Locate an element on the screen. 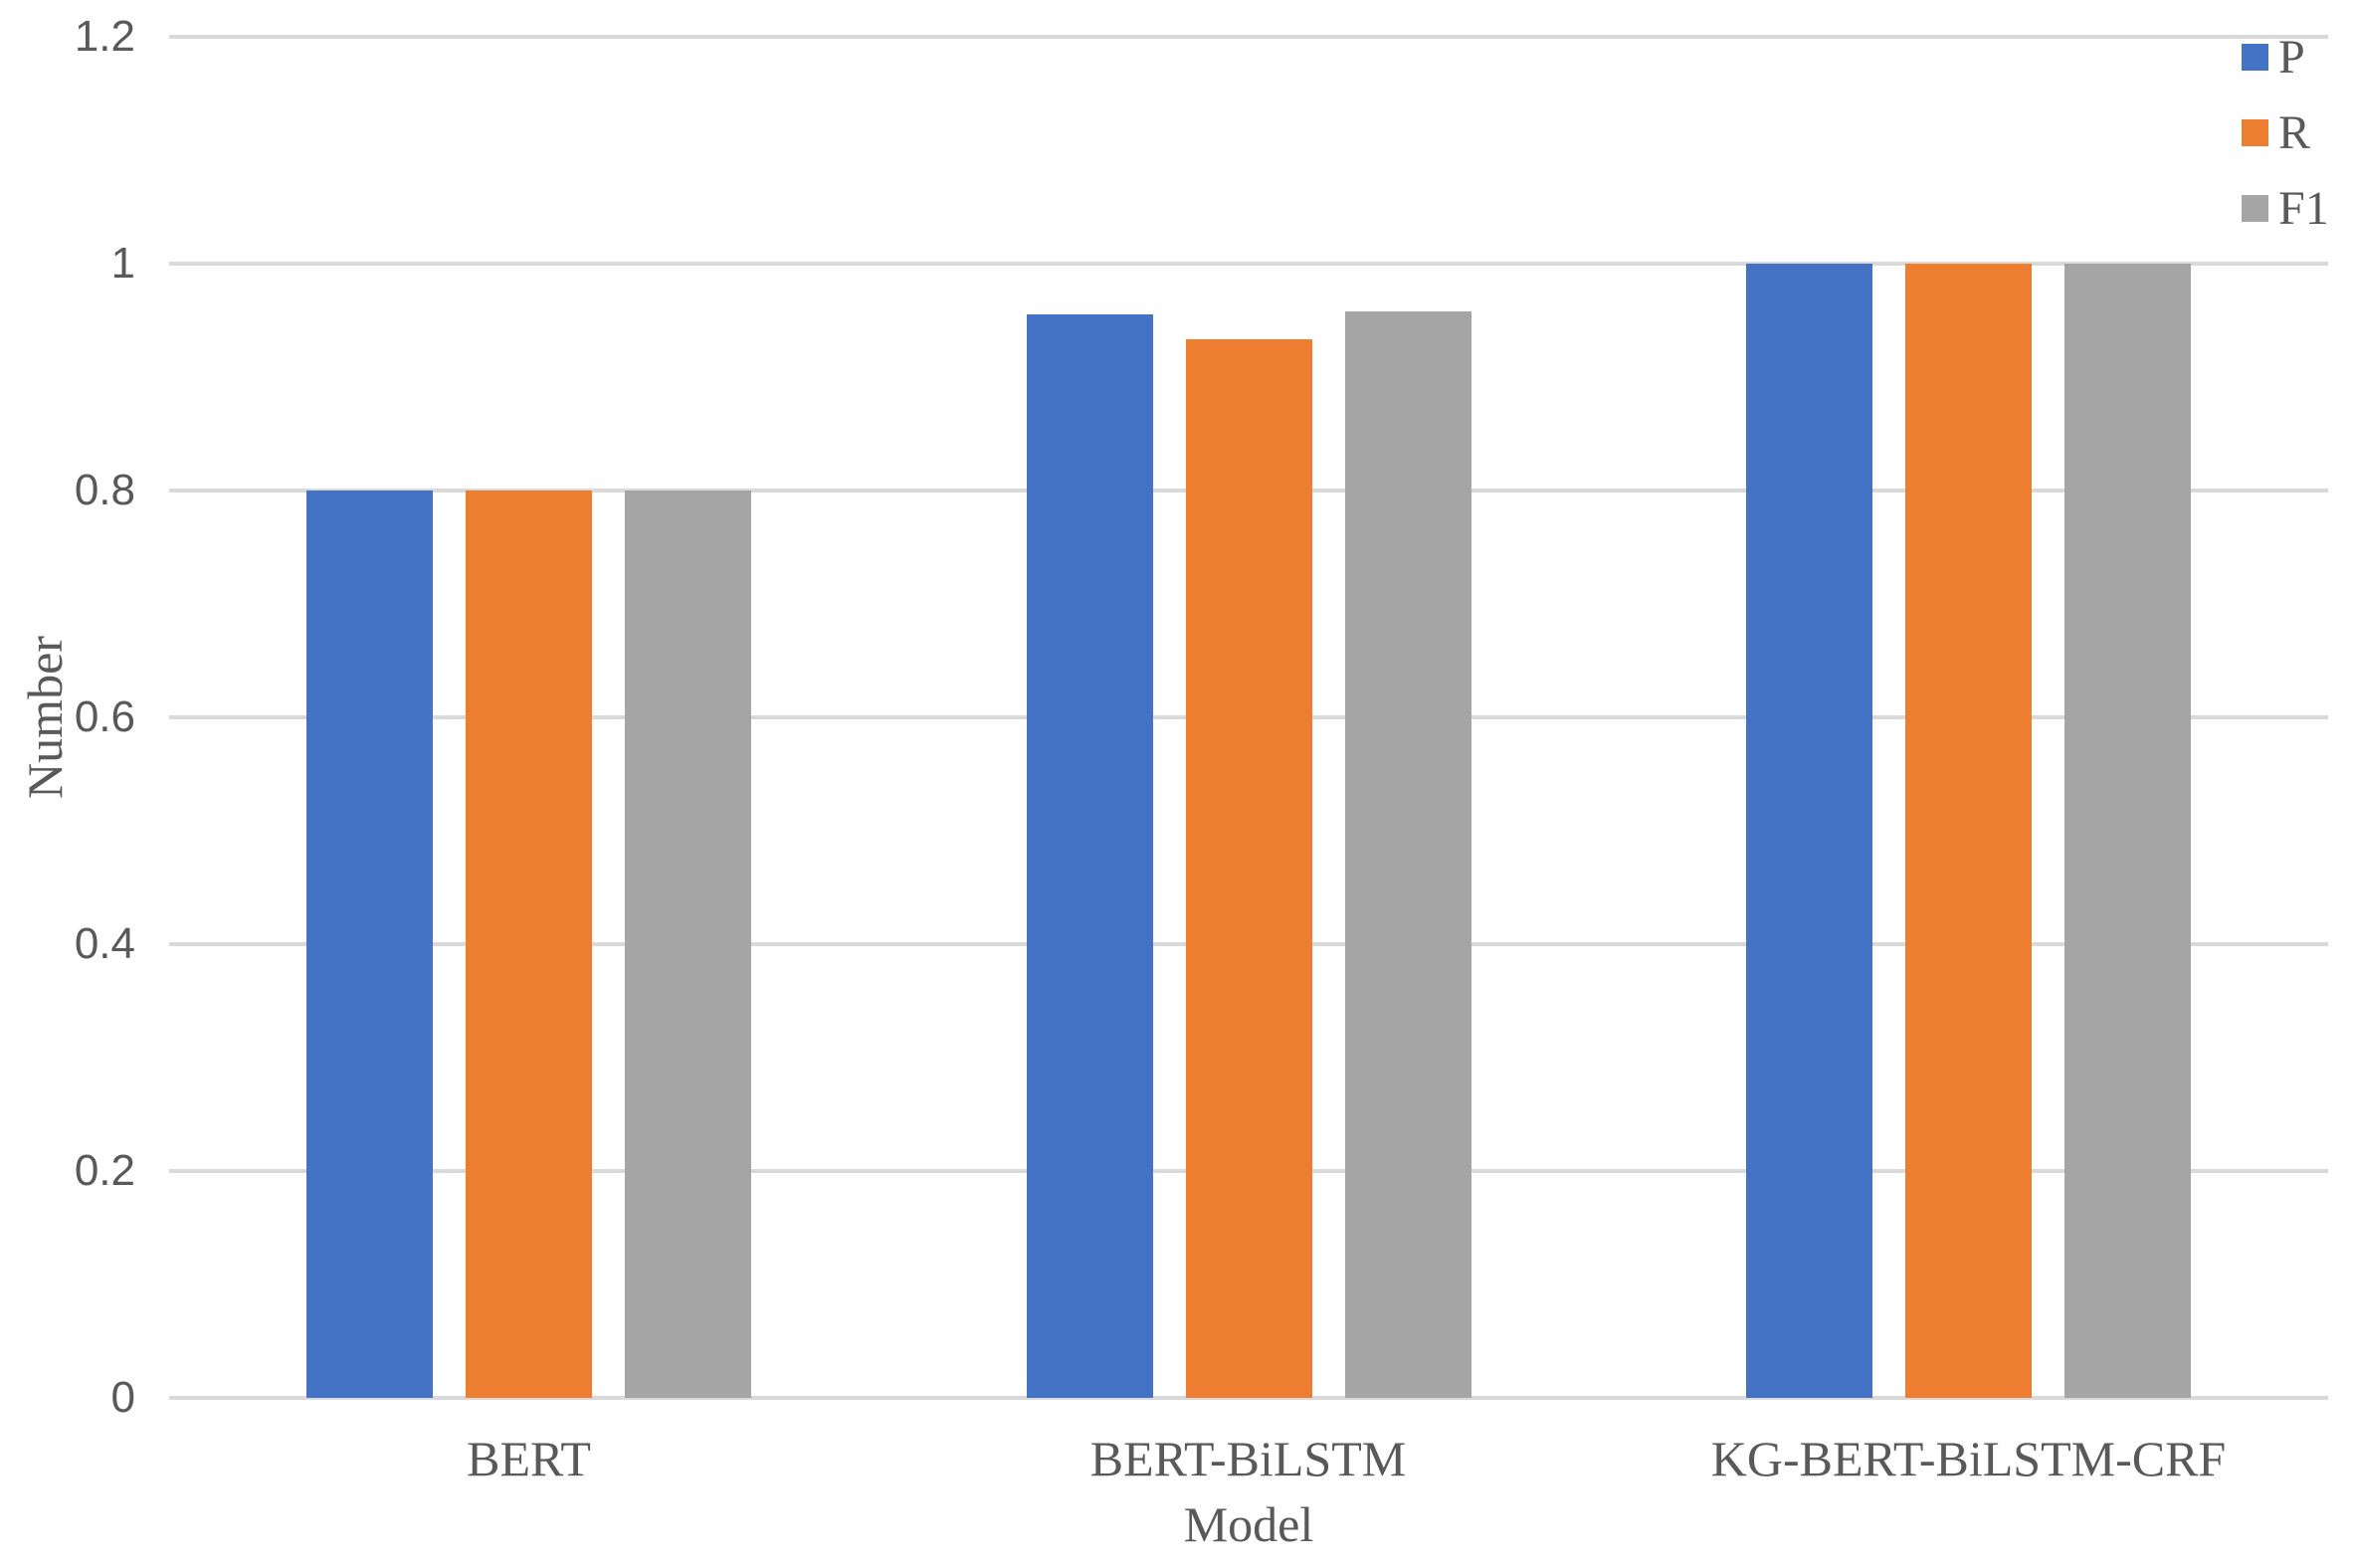 This screenshot has width=2355, height=1568. bar-f1-bert-bilstm is located at coordinates (1409, 854).